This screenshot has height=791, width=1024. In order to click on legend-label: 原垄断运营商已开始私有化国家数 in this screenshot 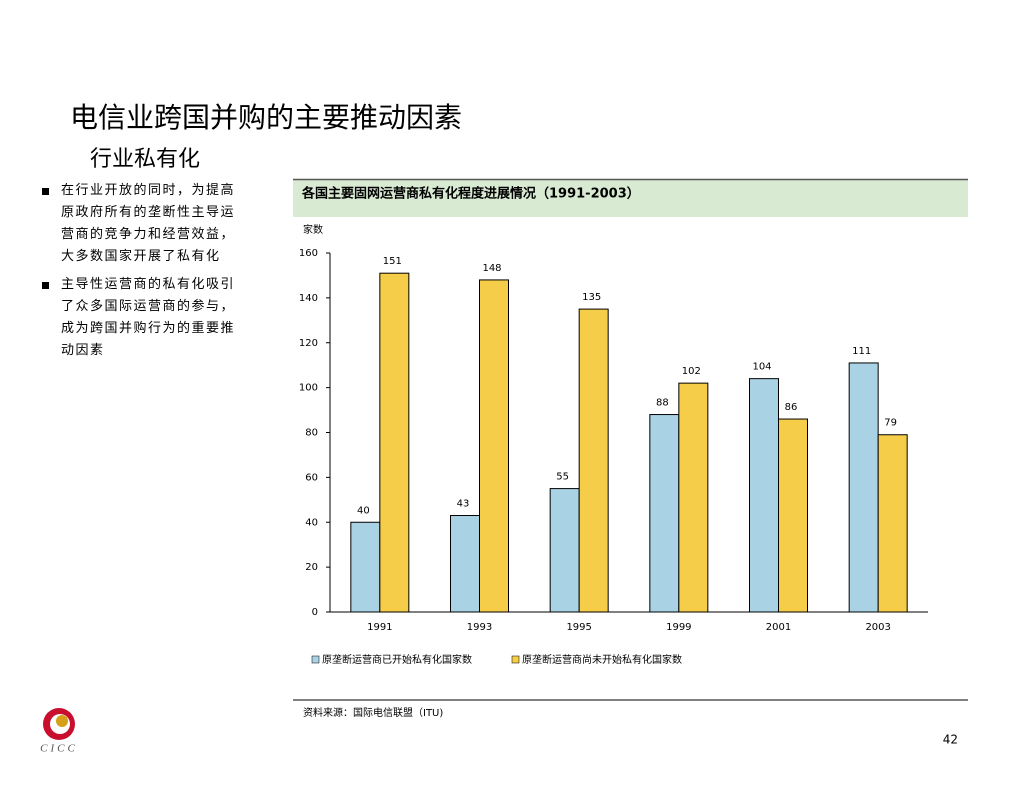, I will do `click(397, 659)`.